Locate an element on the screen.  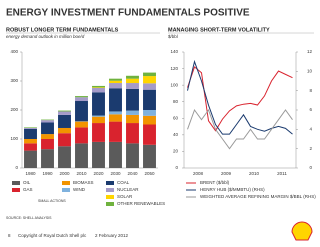
legend-label: OIL is located at coordinates (27, 182).